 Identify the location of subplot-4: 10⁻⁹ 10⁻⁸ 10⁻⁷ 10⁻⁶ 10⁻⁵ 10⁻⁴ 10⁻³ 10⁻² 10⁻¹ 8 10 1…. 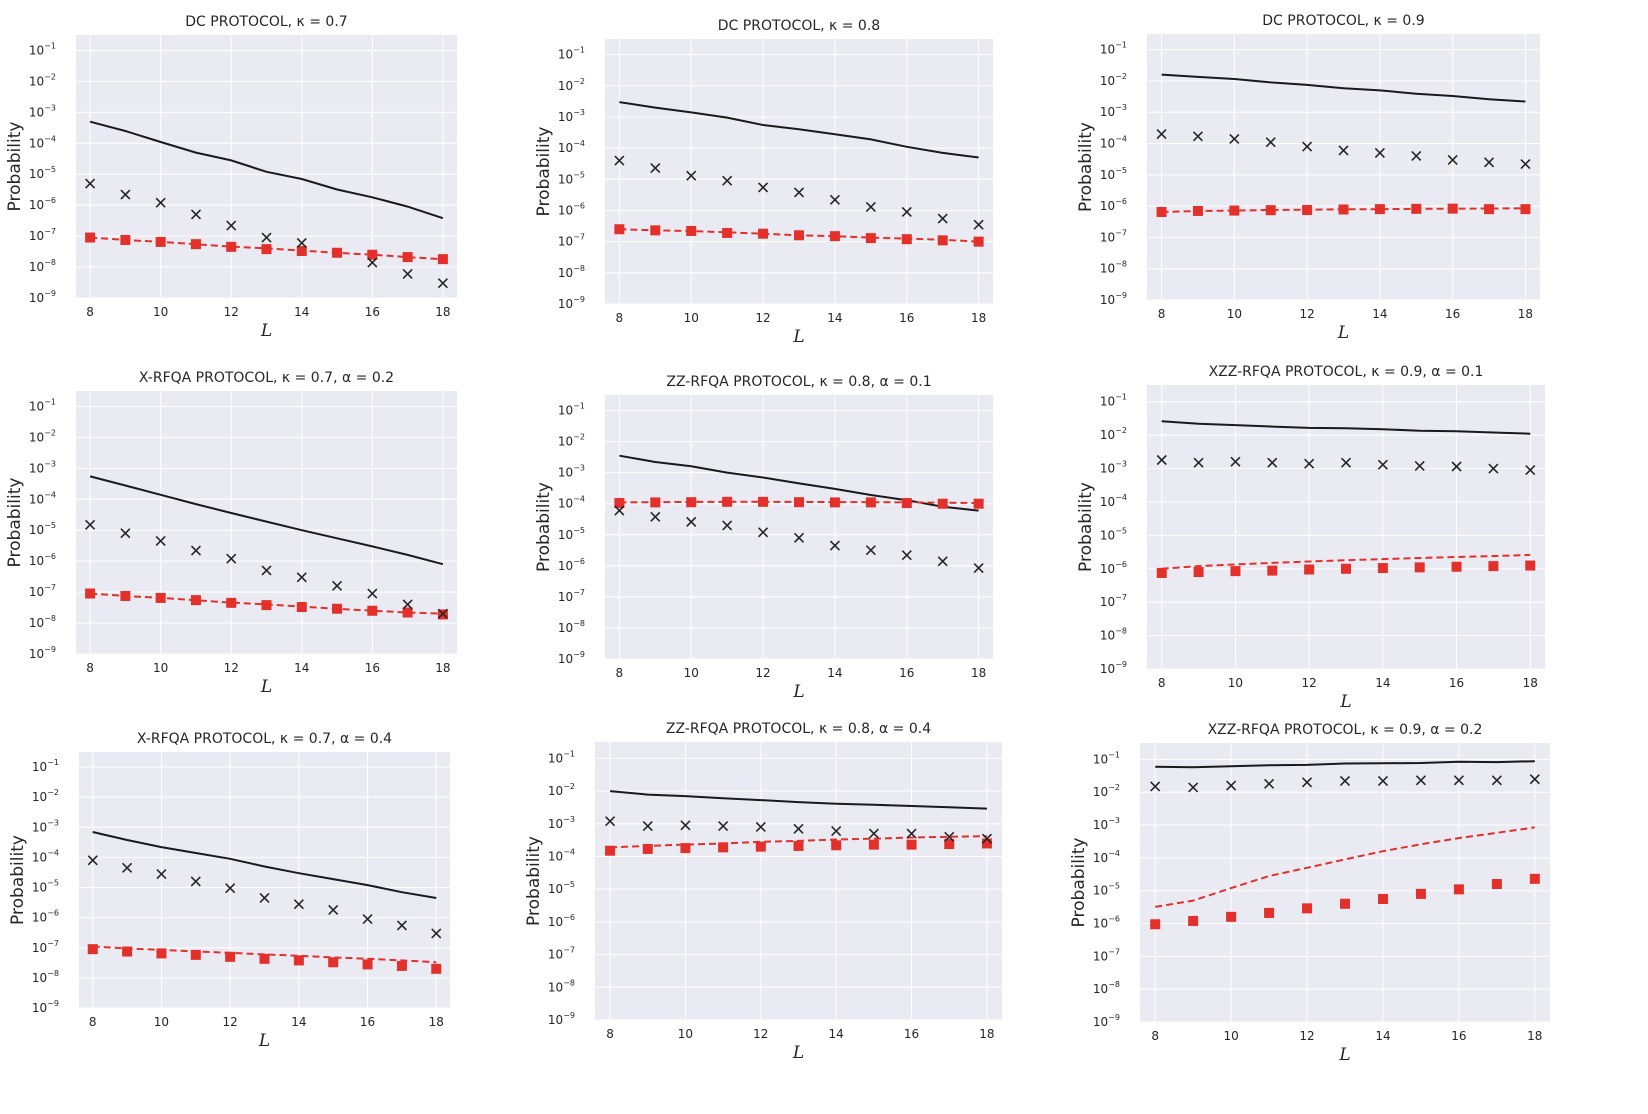
(231, 533).